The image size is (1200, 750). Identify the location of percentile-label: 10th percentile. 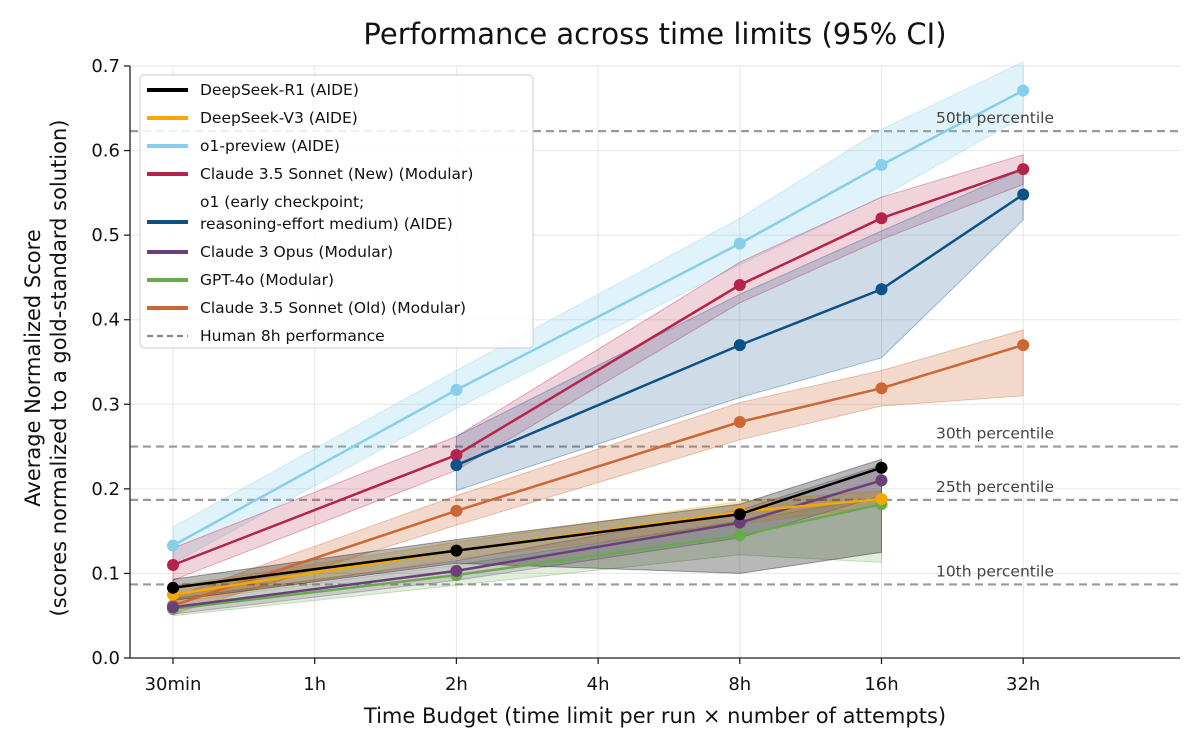
(995, 571).